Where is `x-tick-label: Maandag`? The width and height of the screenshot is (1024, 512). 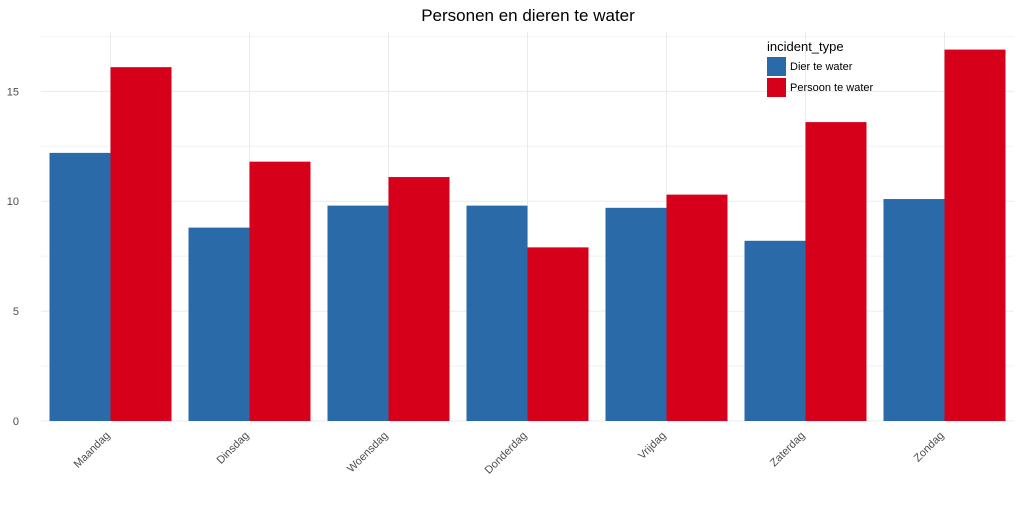
x-tick-label: Maandag is located at coordinates (92, 450).